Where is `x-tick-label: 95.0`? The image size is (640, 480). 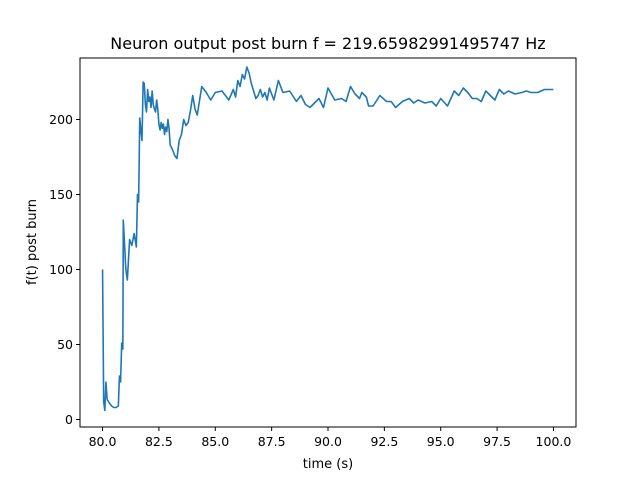
x-tick-label: 95.0 is located at coordinates (441, 441).